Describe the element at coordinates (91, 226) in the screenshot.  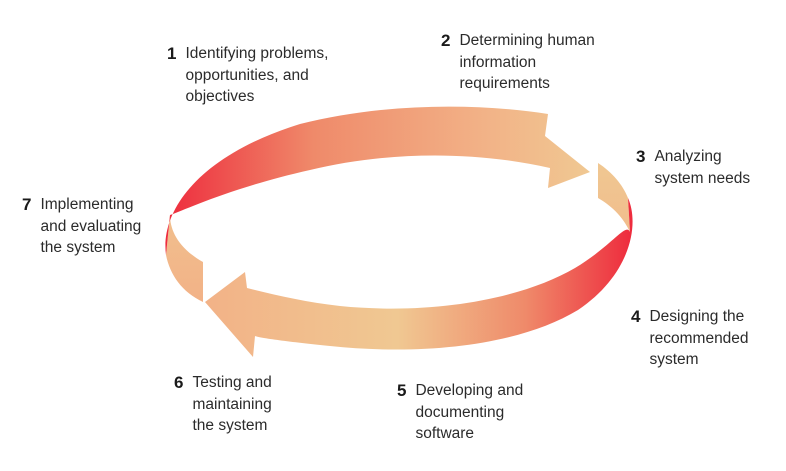
I see `step-7-label: Implementing and evaluating the system` at that location.